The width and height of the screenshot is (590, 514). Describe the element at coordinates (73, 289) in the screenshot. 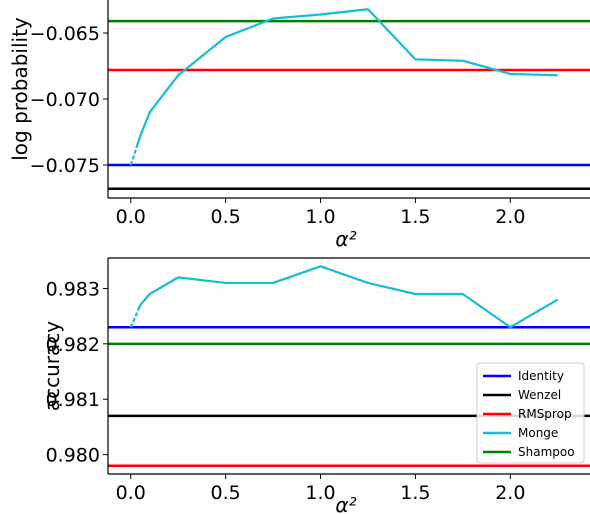

I see `y-tick-label: 0.983` at that location.